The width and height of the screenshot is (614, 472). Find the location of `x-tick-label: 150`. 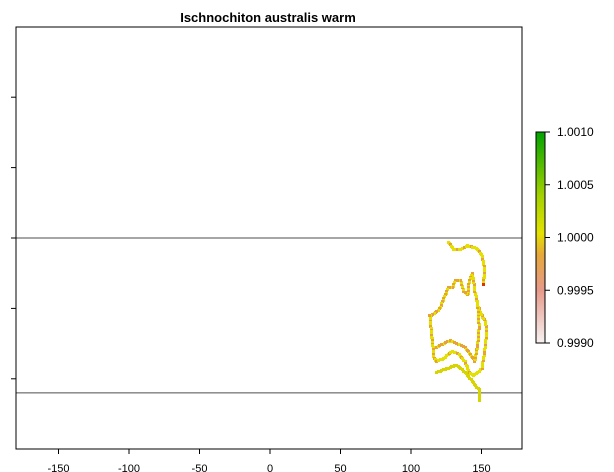

x-tick-label: 150 is located at coordinates (481, 467).